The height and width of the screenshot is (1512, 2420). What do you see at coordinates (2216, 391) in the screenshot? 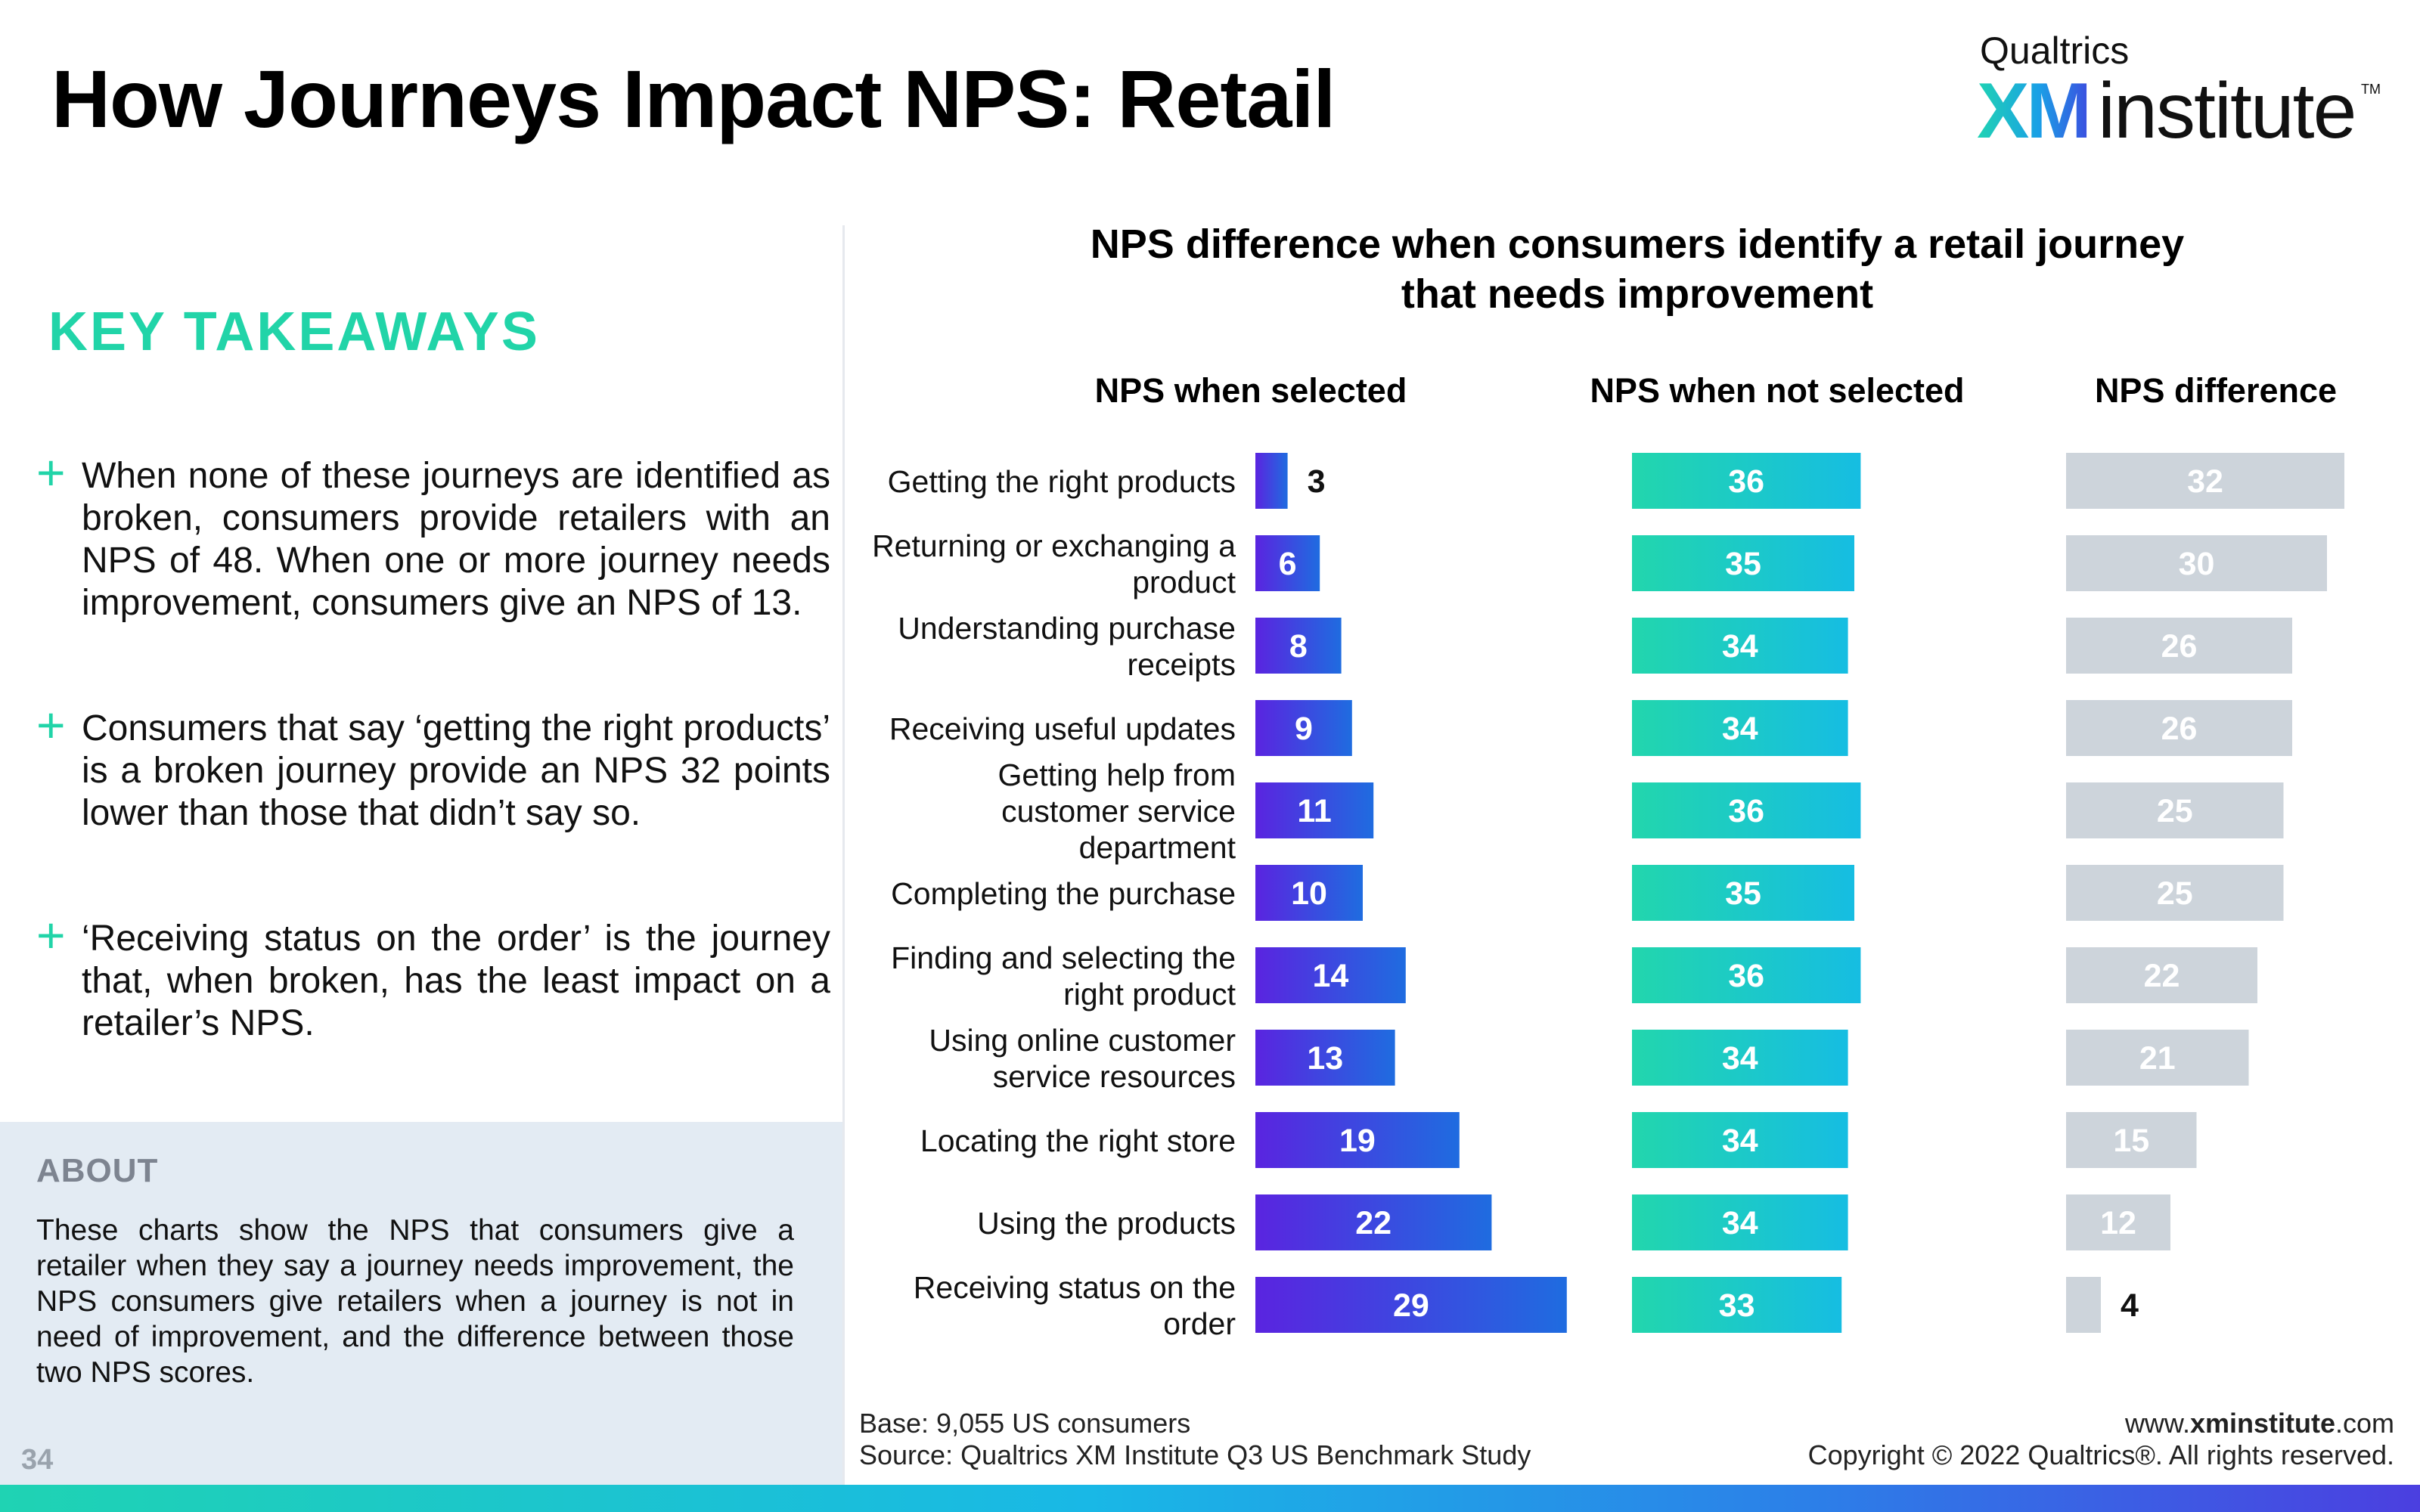
I see `series-header-difference: NPS difference` at bounding box center [2216, 391].